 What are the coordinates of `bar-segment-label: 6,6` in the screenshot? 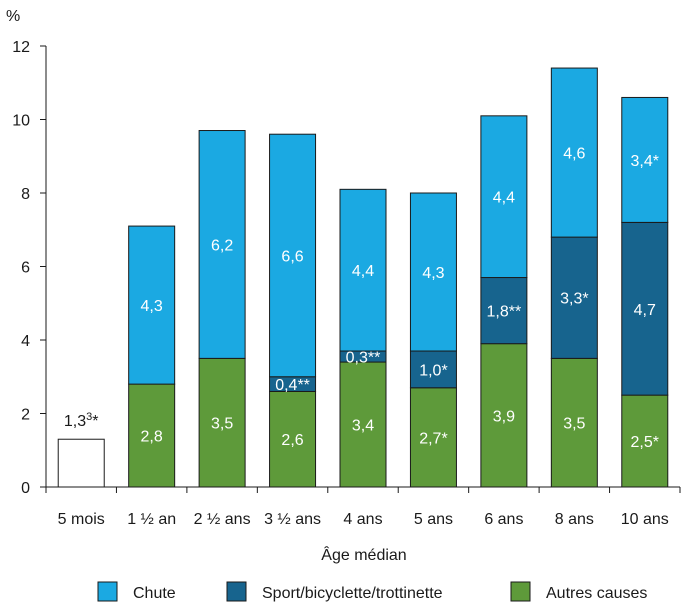 It's located at (292, 256).